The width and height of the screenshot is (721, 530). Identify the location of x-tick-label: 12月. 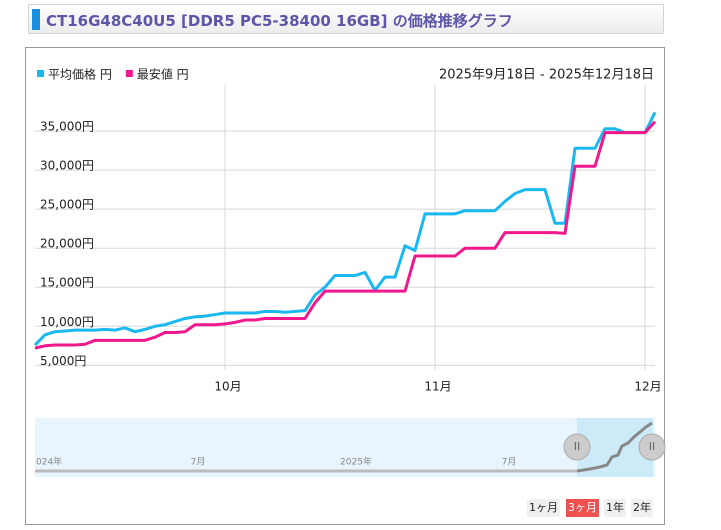
(647, 387).